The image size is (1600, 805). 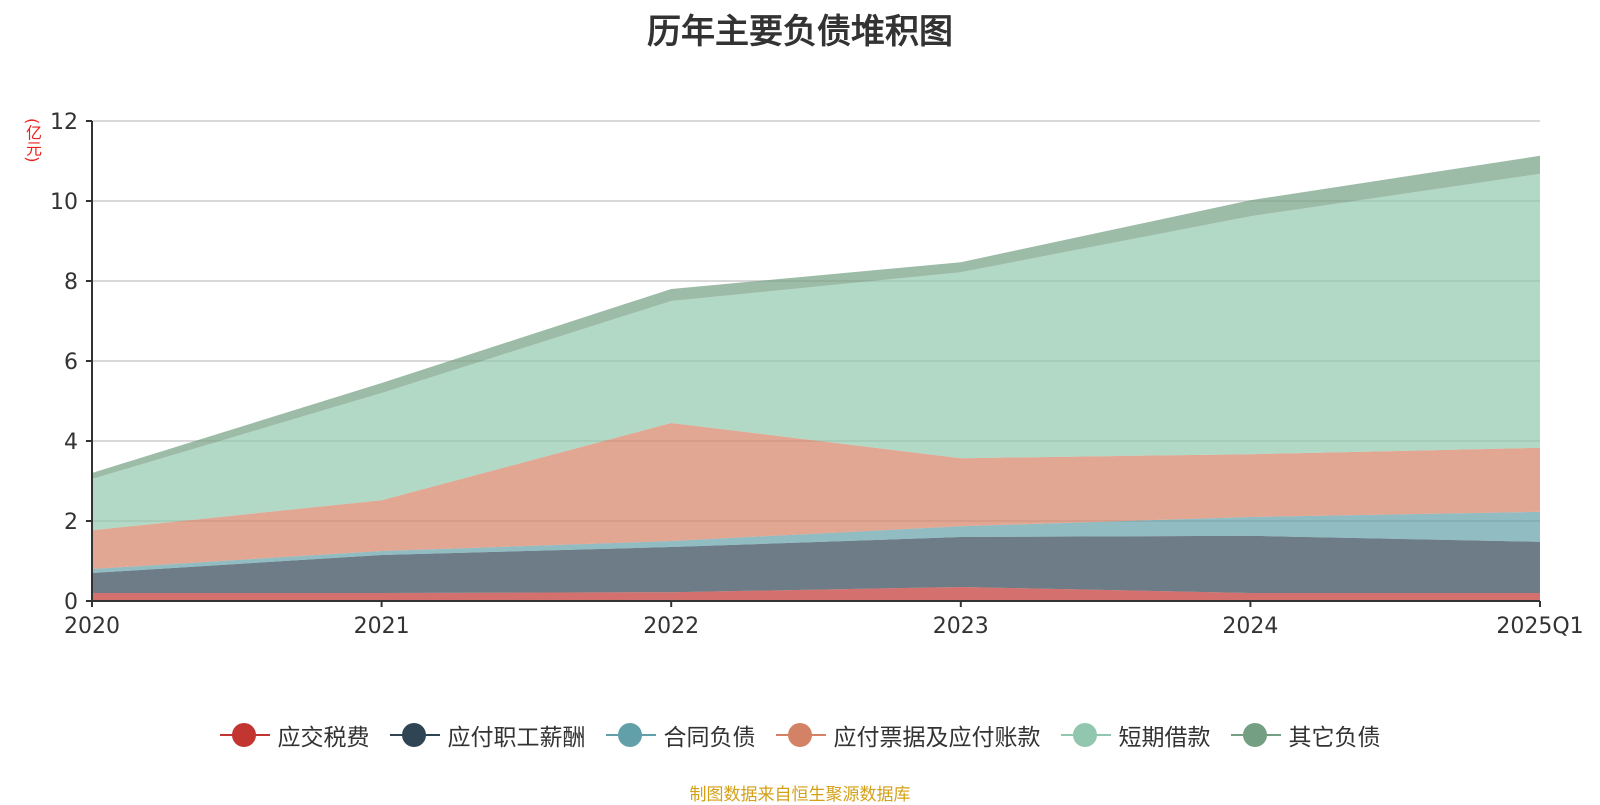 What do you see at coordinates (937, 738) in the screenshot?
I see `legend-label: 应付票据及应付账款` at bounding box center [937, 738].